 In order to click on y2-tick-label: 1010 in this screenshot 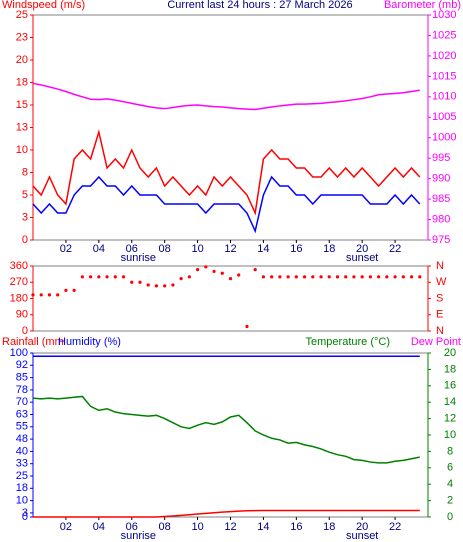, I will do `click(444, 97)`.